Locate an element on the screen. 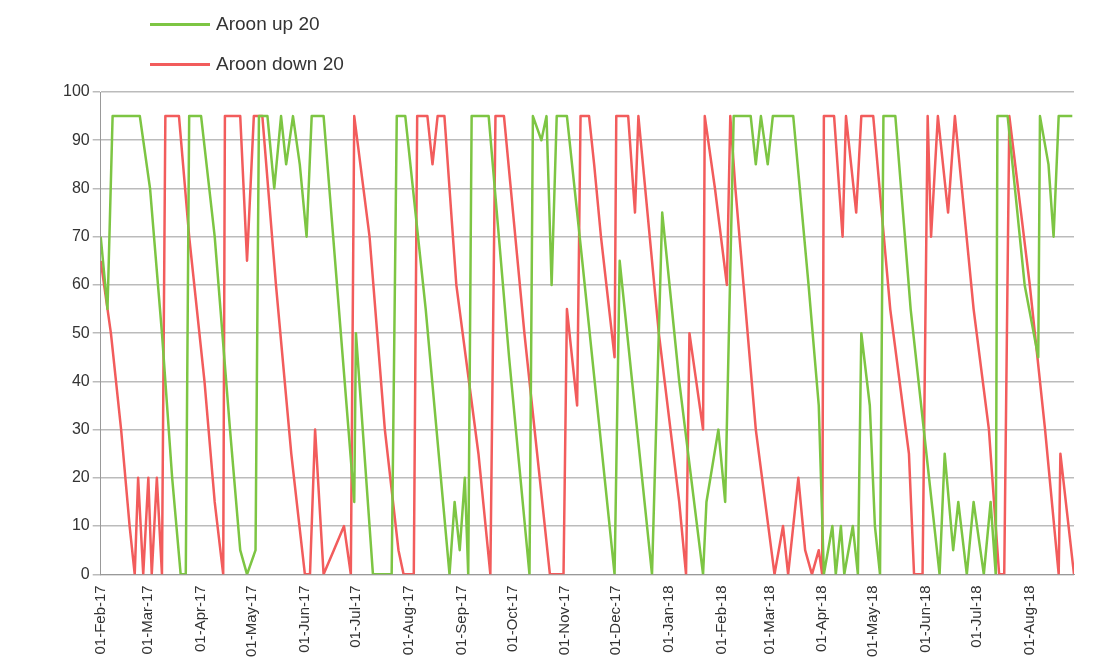 The height and width of the screenshot is (668, 1110). x-tick-label: 01-Jun-17 is located at coordinates (304, 619).